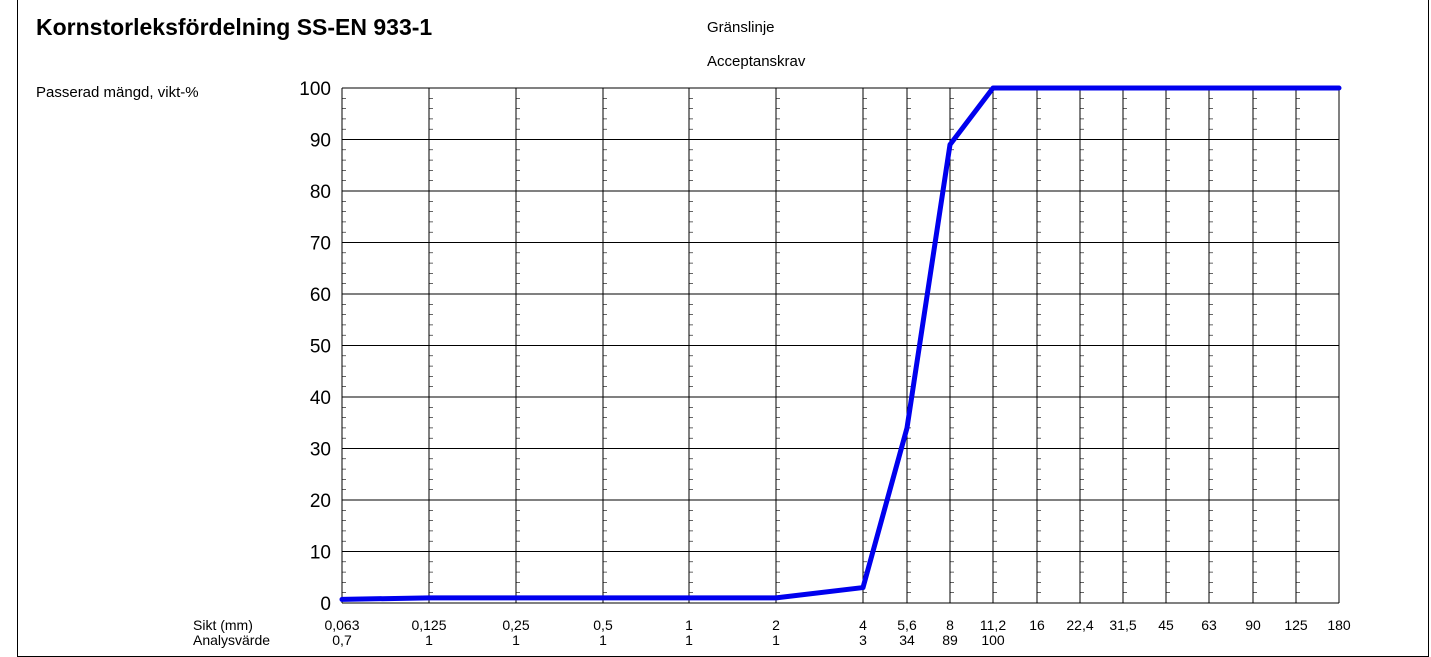 The width and height of the screenshot is (1431, 657). I want to click on y-tick-label: 100, so click(315, 89).